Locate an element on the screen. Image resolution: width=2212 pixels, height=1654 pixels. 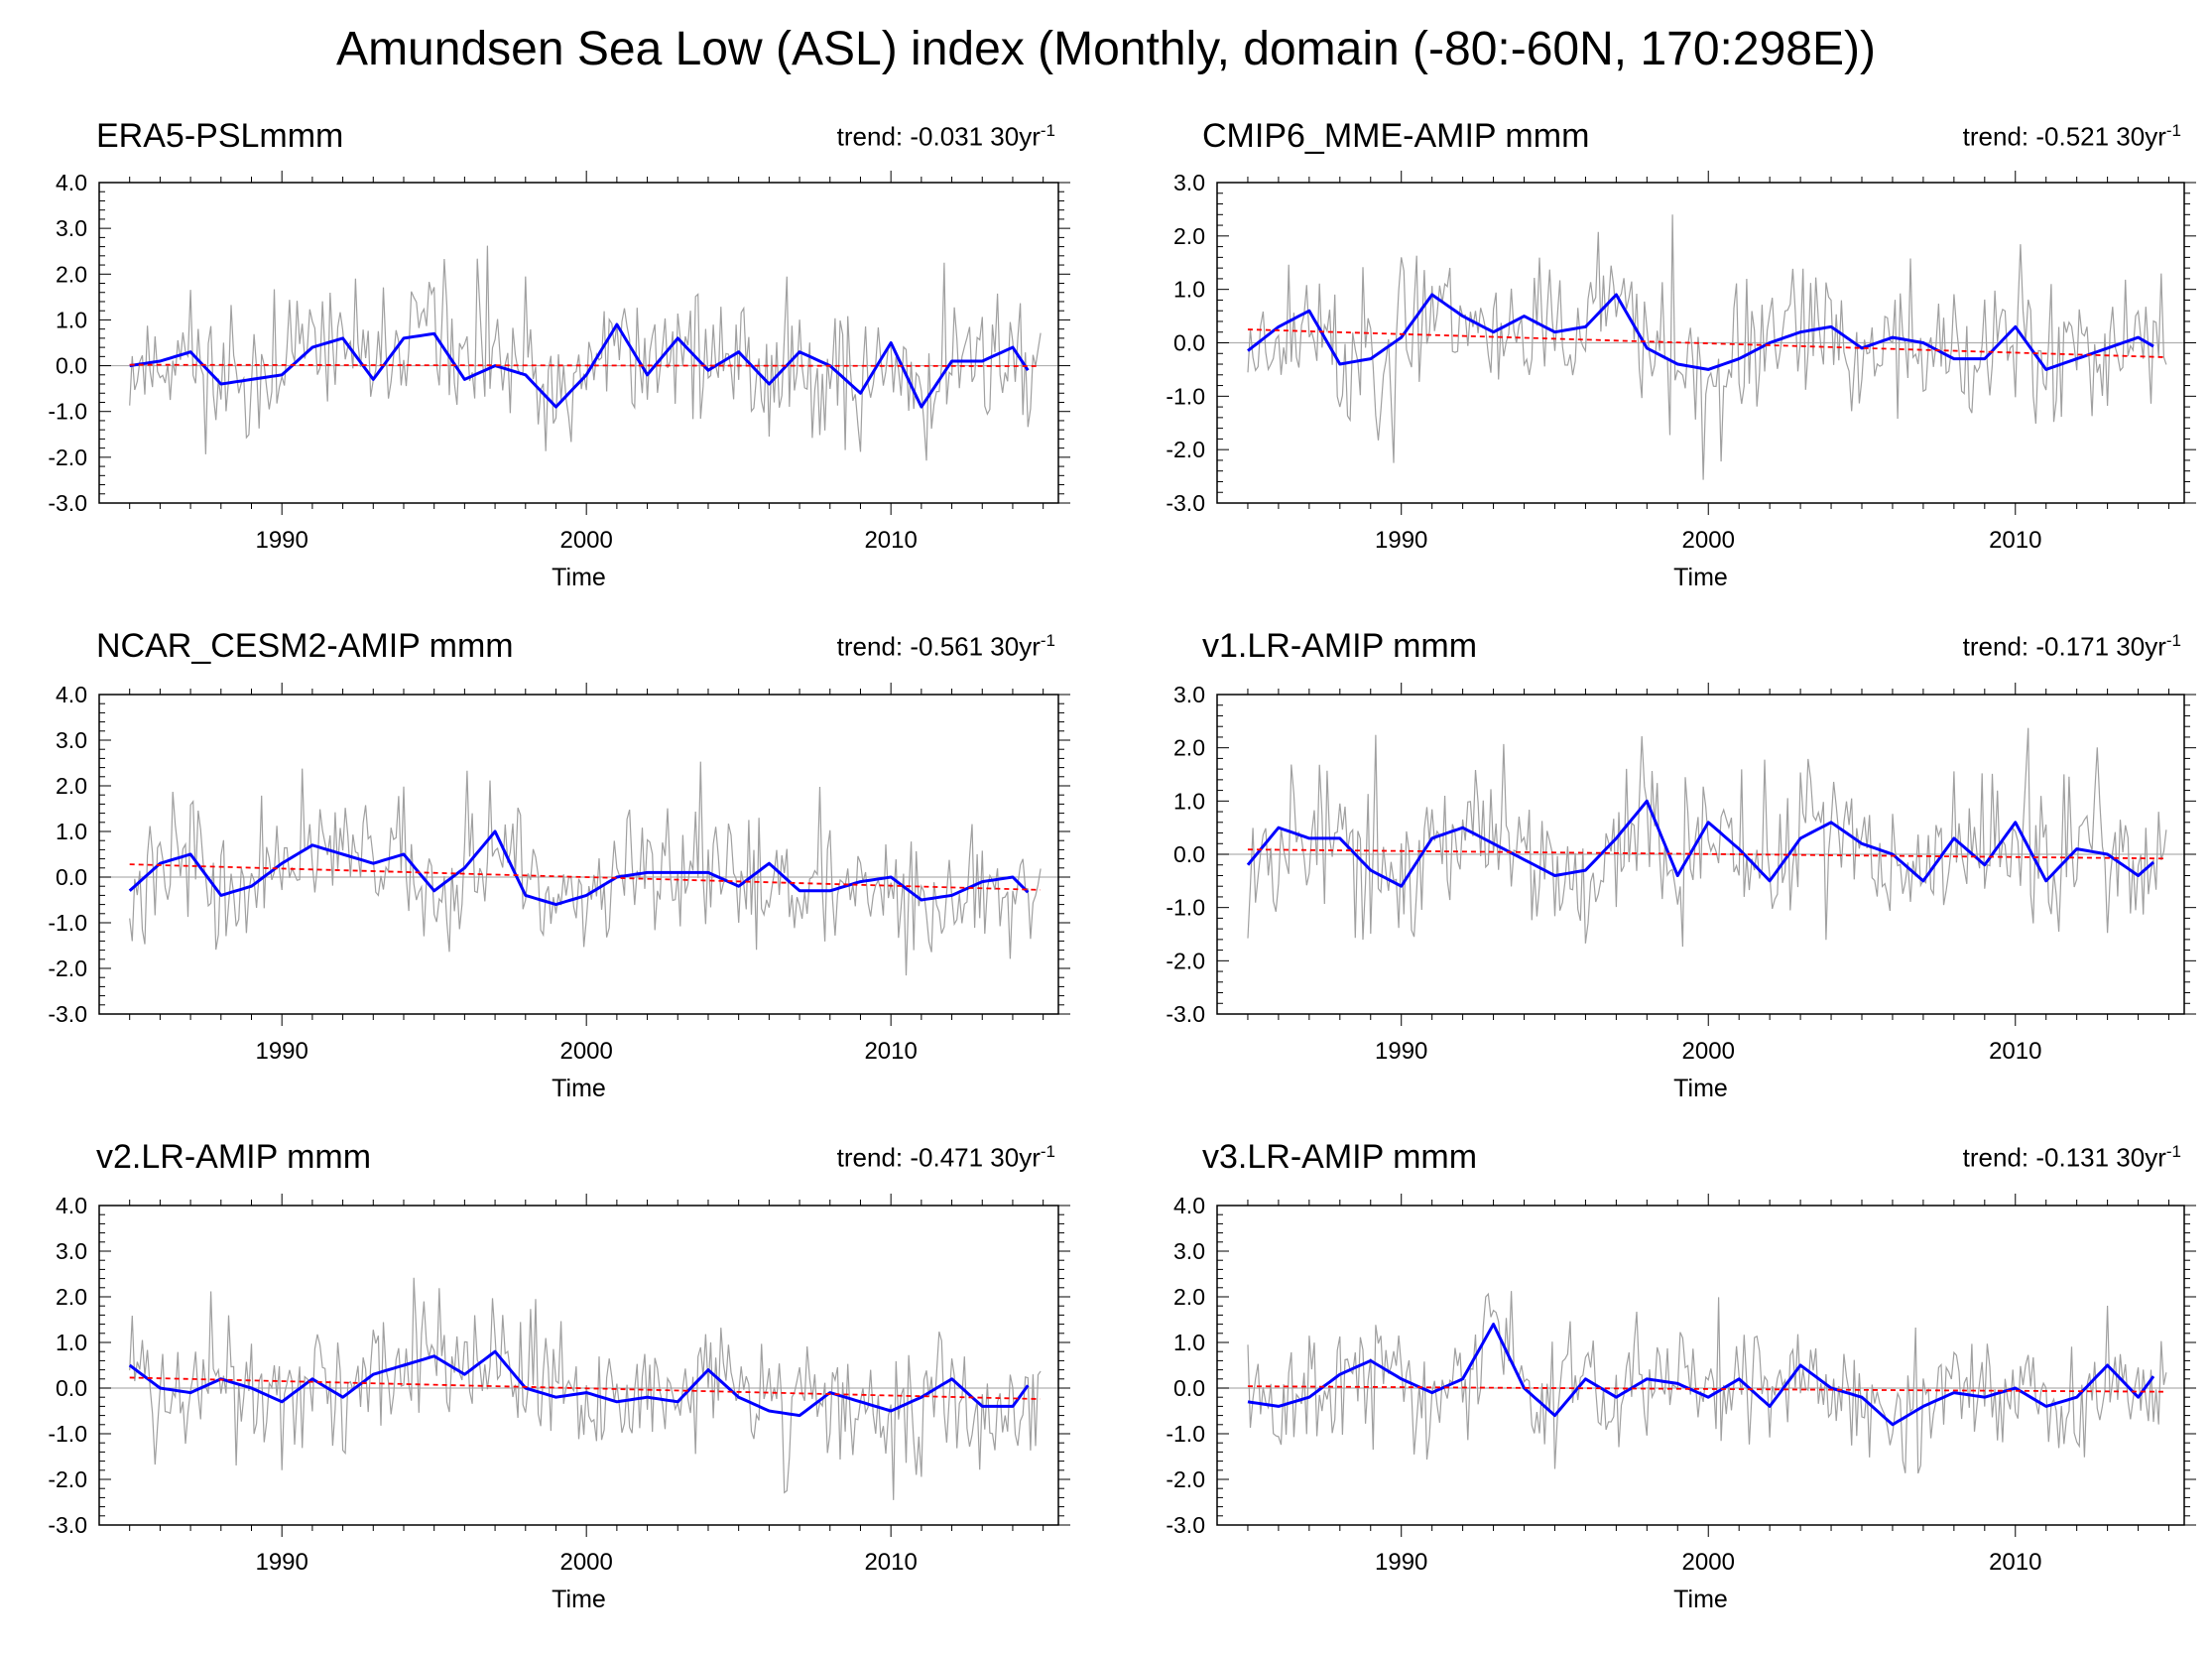
chart-panel-2: -3.0 -2.0 -1.0 0.0 1.0 2.0 3.0 1990 2000 2010 Time is located at coordinates (1681, 380).